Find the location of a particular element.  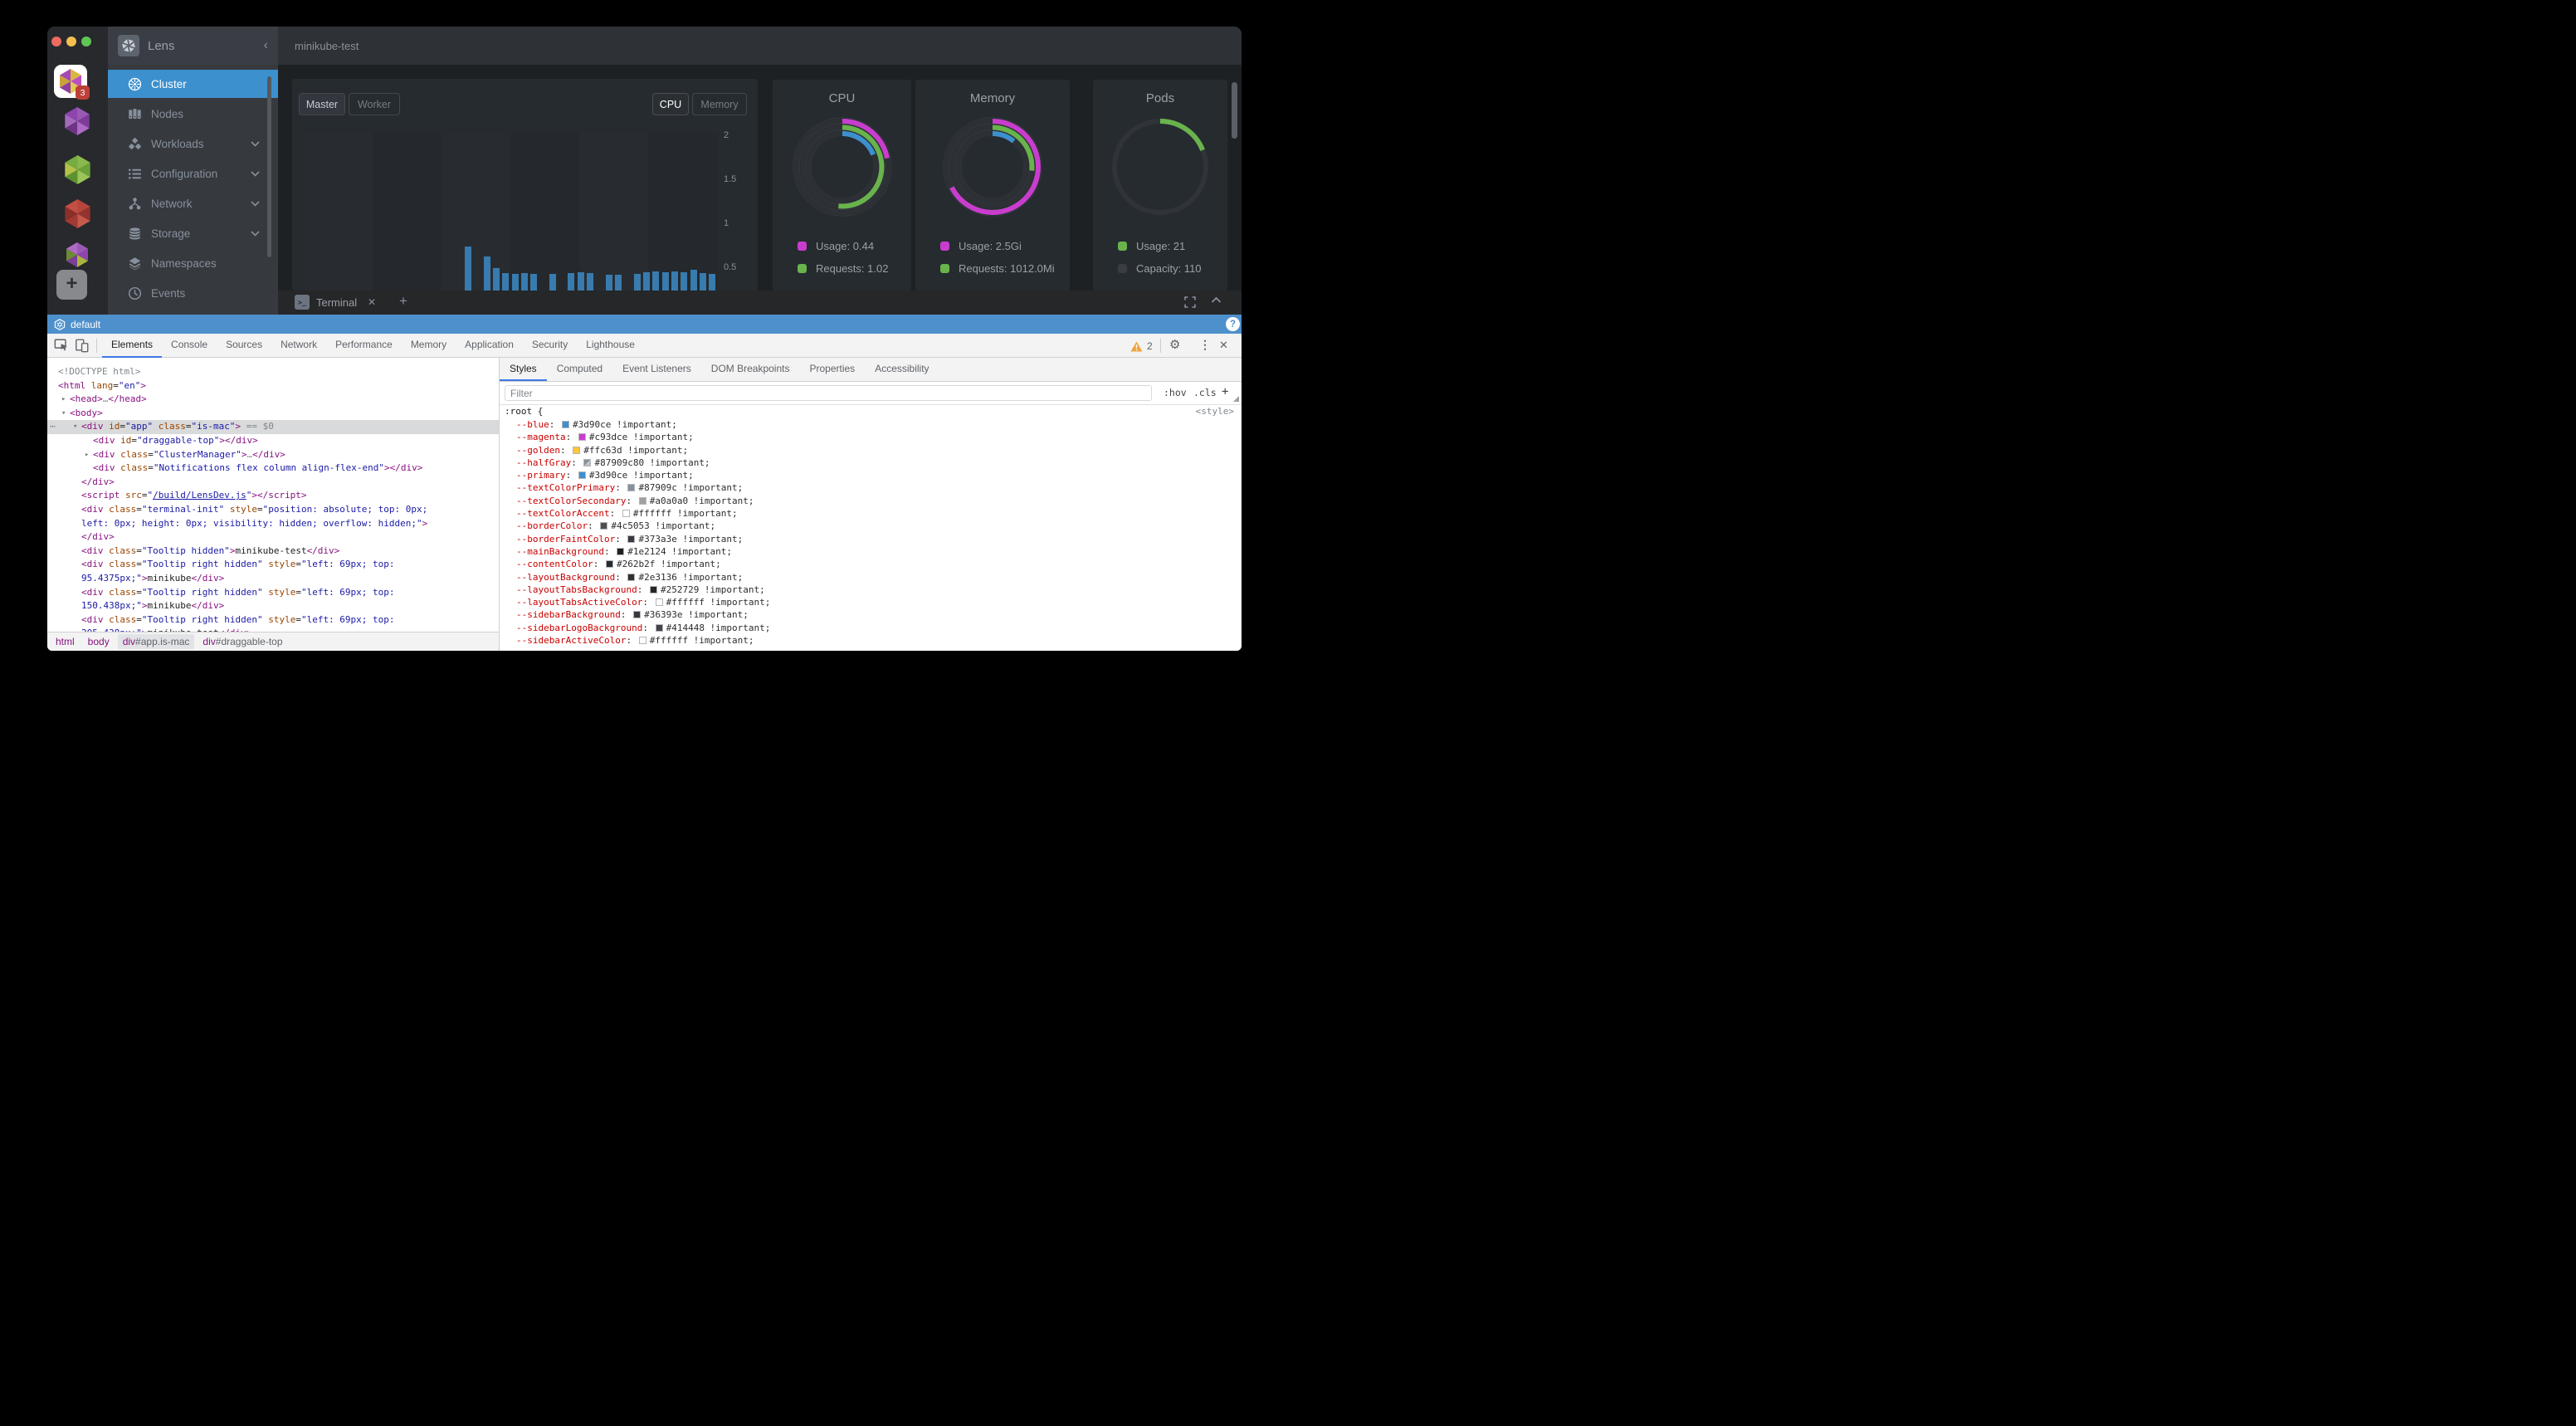

dom-node-line: ▸ <head>…</head> is located at coordinates (273, 400).